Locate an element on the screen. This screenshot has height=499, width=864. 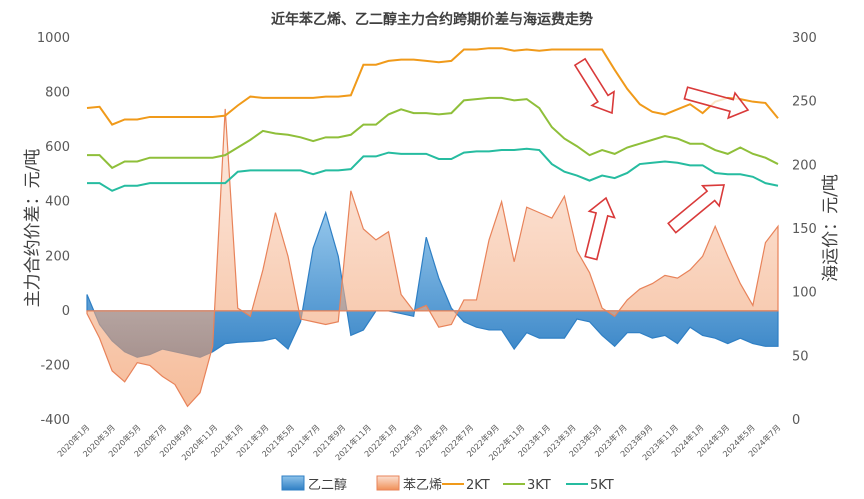
left-tick-label: 0 is located at coordinates (66, 311).